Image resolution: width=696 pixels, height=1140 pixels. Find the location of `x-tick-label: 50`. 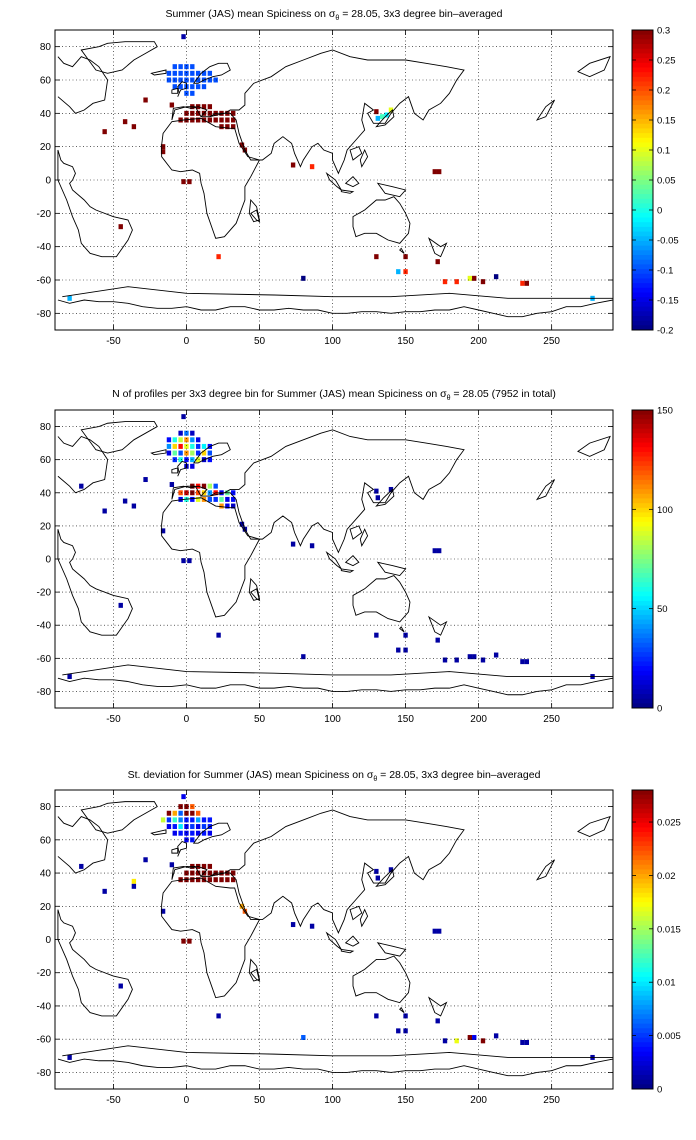

x-tick-label: 50 is located at coordinates (260, 341).